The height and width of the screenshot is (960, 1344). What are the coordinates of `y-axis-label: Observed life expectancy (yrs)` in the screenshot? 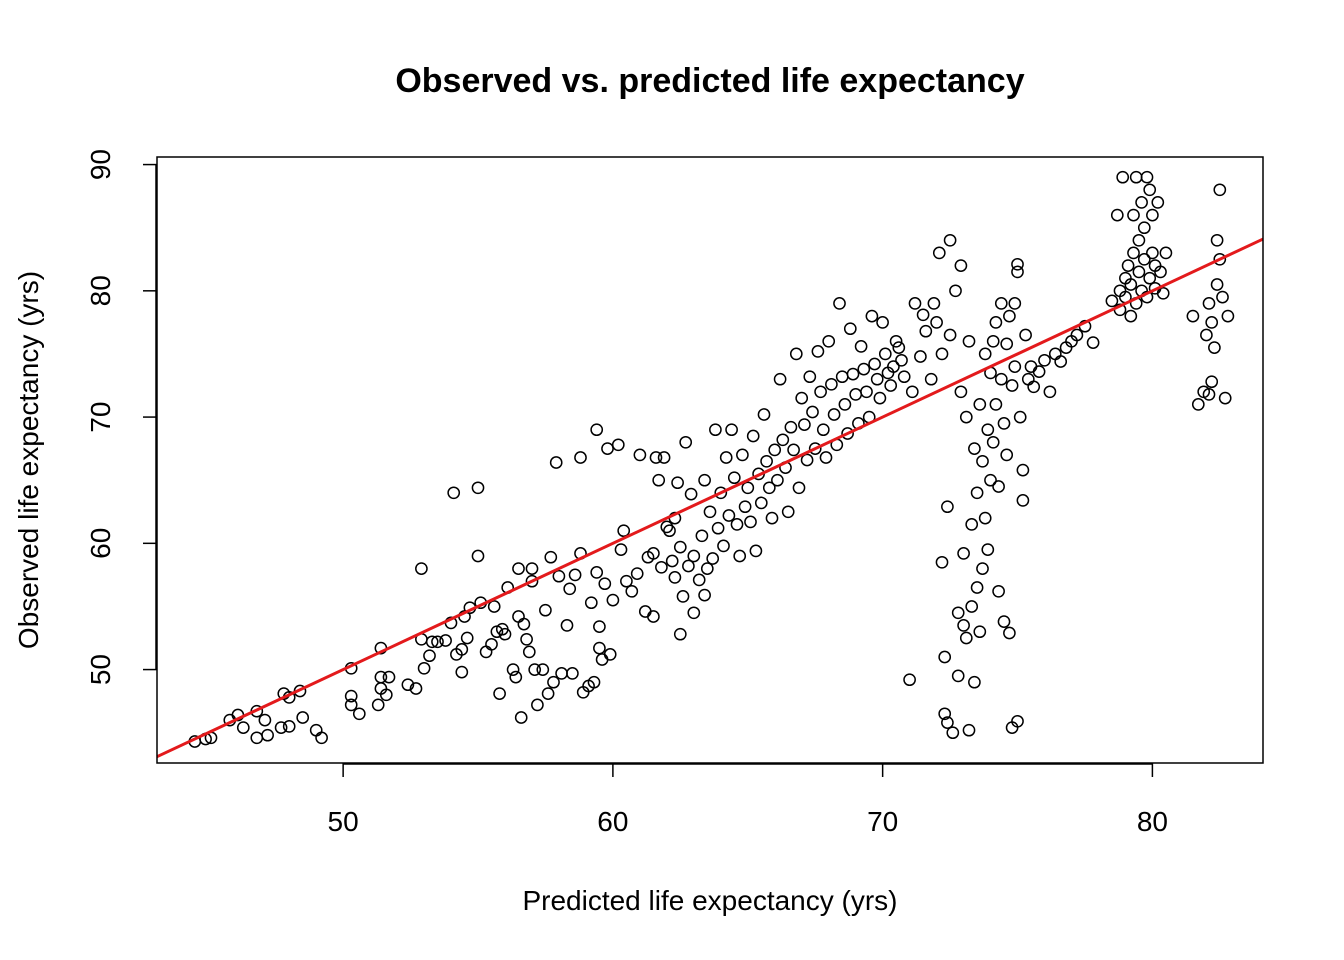 It's located at (28, 460).